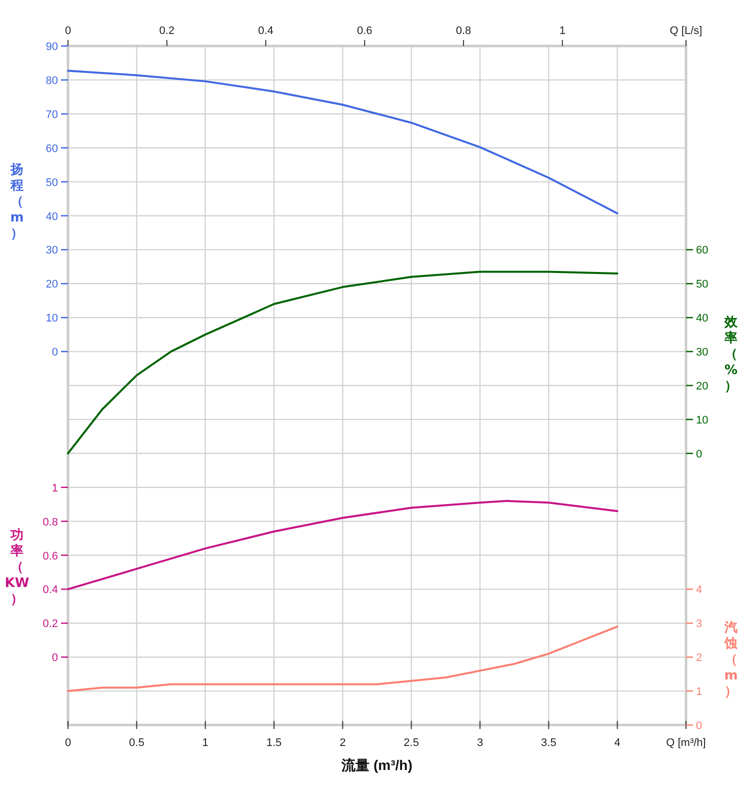 Image resolution: width=752 pixels, height=797 pixels. I want to click on y-tick-label: 40, so click(52, 216).